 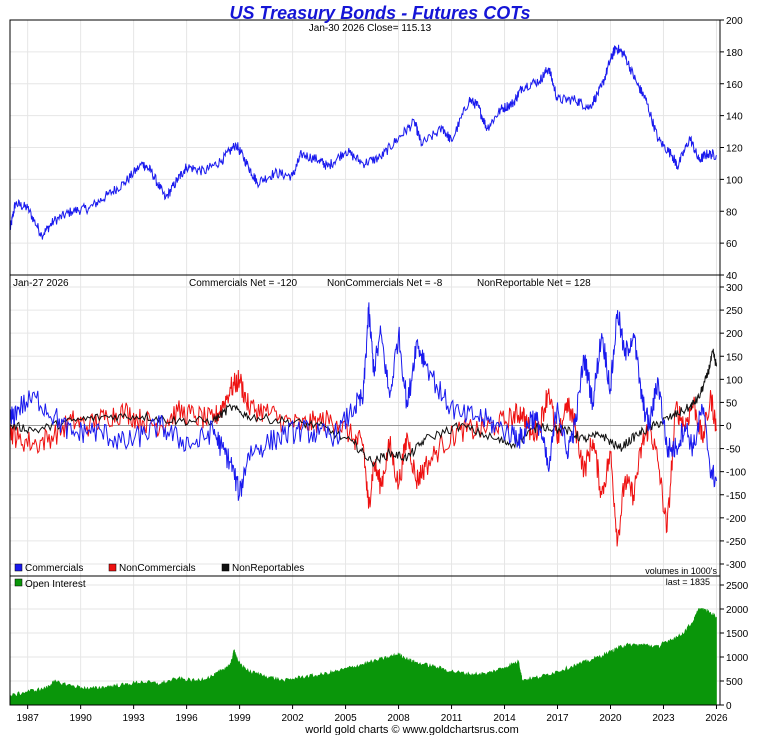 What do you see at coordinates (732, 403) in the screenshot?
I see `y-tick-label: 50` at bounding box center [732, 403].